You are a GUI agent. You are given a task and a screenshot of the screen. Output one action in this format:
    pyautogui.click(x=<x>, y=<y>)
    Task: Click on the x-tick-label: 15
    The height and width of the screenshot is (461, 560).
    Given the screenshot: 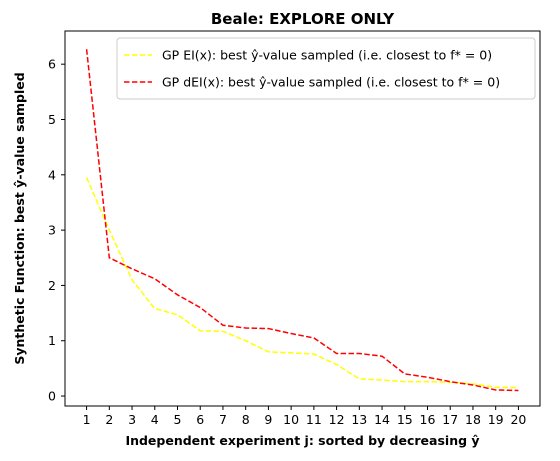 What is the action you would take?
    pyautogui.click(x=405, y=419)
    